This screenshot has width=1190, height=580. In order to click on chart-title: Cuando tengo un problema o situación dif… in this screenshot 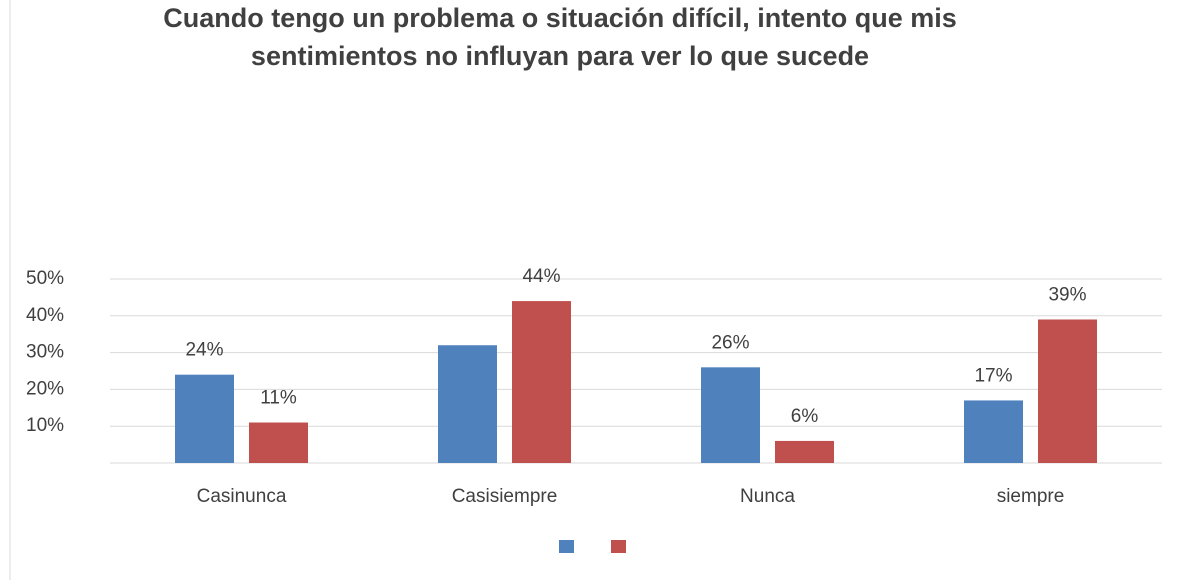, I will do `click(560, 18)`.